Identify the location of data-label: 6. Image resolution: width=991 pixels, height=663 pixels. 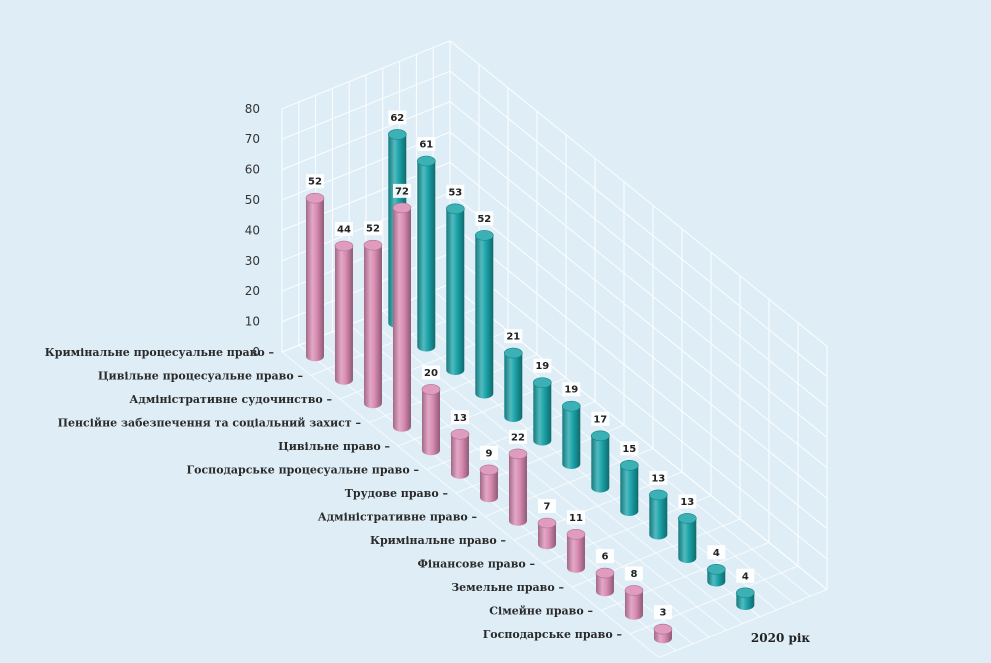
(604, 557).